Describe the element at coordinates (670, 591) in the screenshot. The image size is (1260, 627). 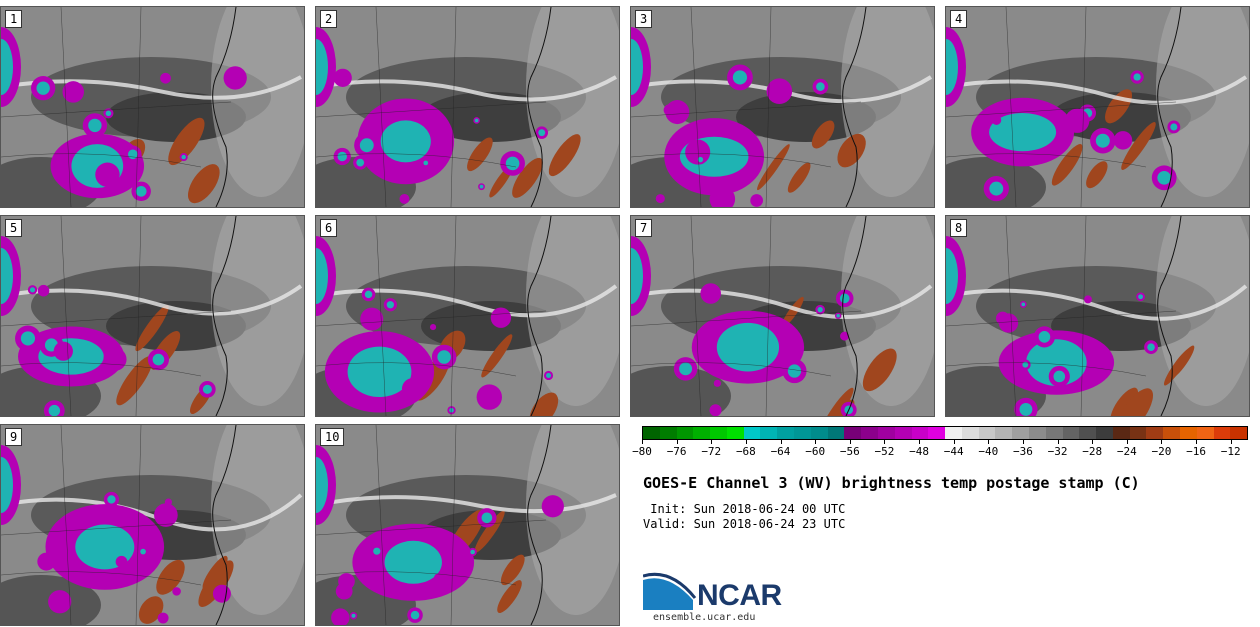
I see `ncar-logo-icon` at that location.